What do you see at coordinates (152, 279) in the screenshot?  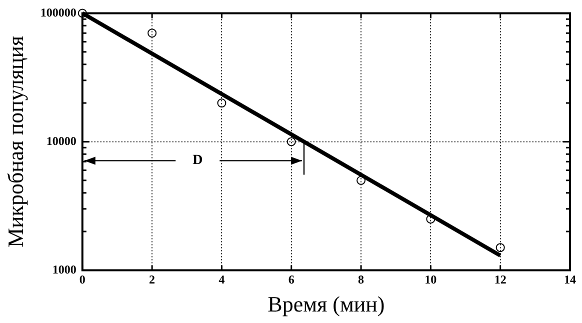 I see `x-tick-label: 2` at bounding box center [152, 279].